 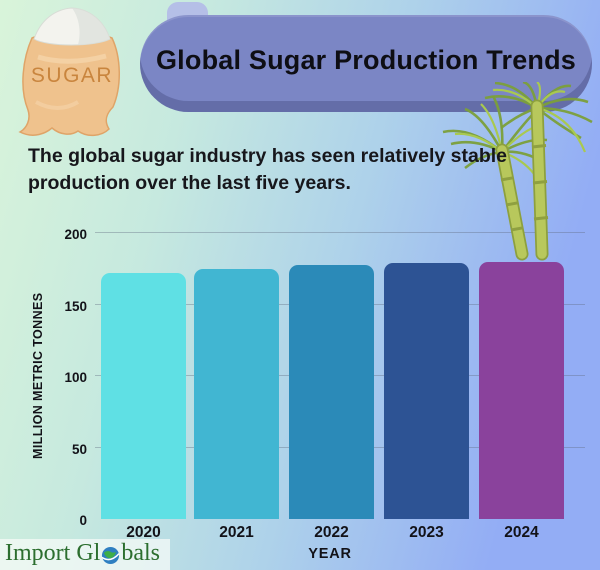 I want to click on y-tick-label-100: 100, so click(x=75, y=377).